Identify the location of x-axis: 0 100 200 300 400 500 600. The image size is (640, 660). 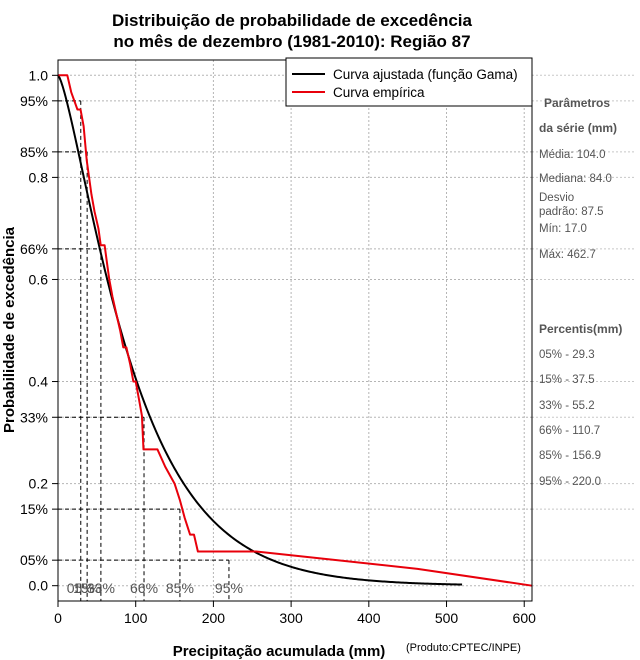
(295, 613).